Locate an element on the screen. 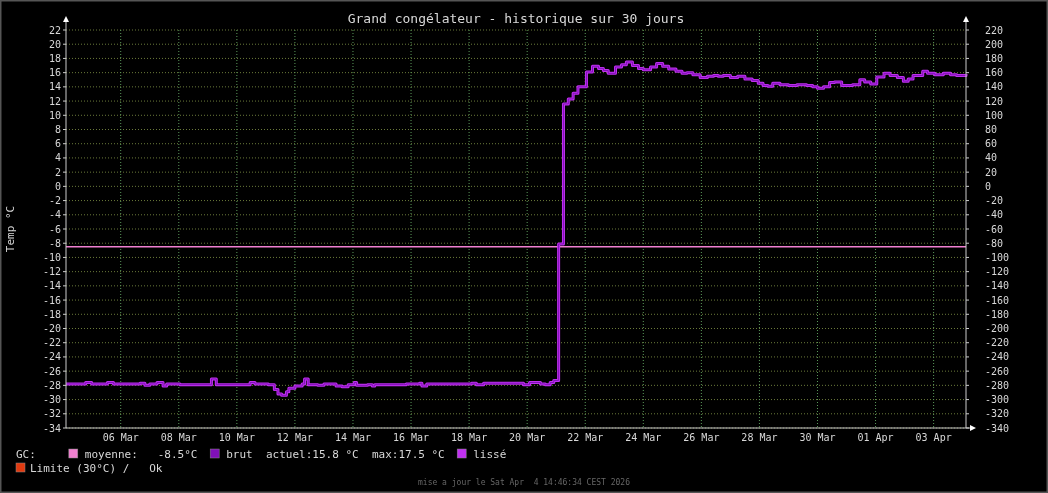 This screenshot has width=1048, height=493. y-tick-label: -24 is located at coordinates (51, 357).